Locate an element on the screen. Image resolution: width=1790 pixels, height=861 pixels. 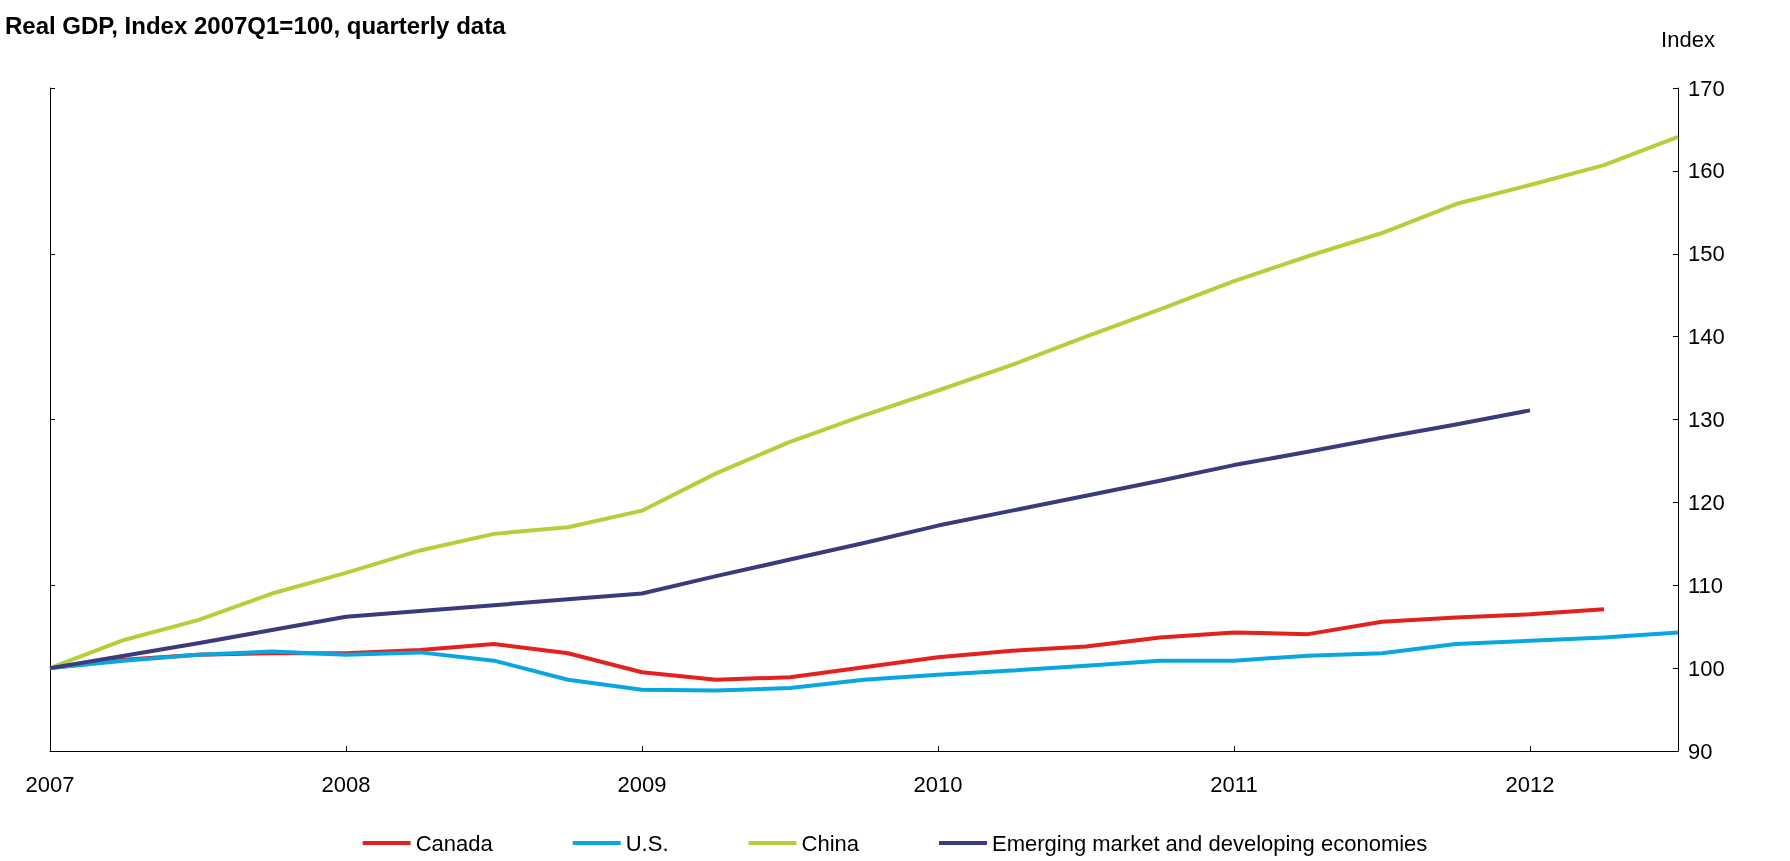
y-tick-label: 100 is located at coordinates (1706, 668).